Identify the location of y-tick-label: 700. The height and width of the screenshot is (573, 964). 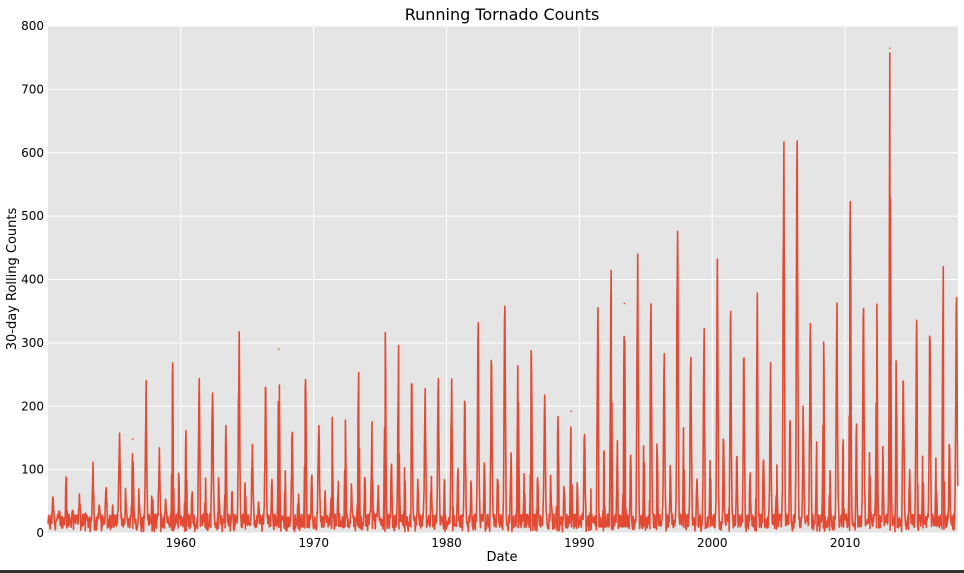
(32, 89).